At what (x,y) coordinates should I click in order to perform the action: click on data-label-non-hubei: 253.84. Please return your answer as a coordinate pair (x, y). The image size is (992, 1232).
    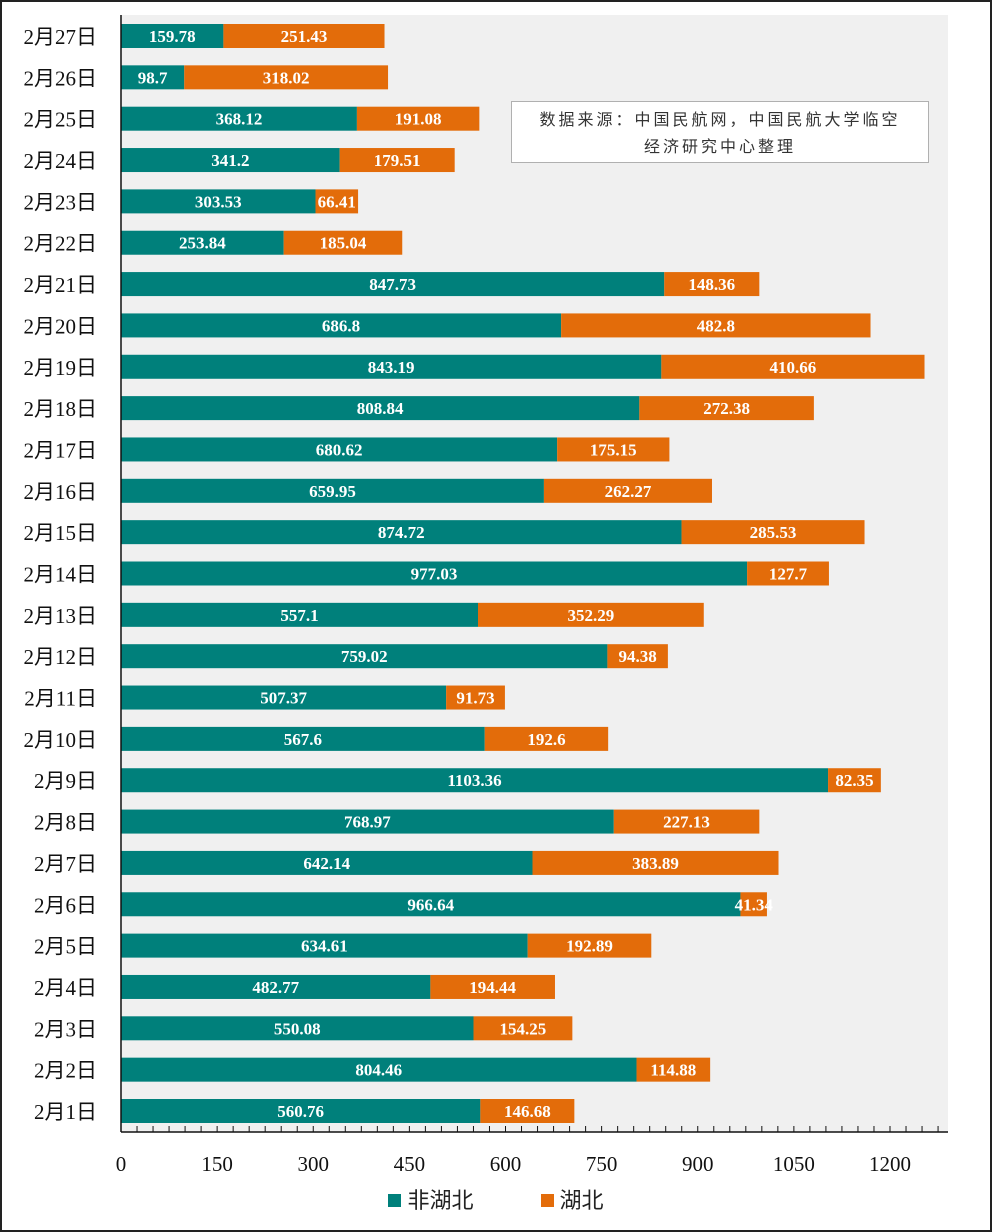
    Looking at the image, I should click on (202, 243).